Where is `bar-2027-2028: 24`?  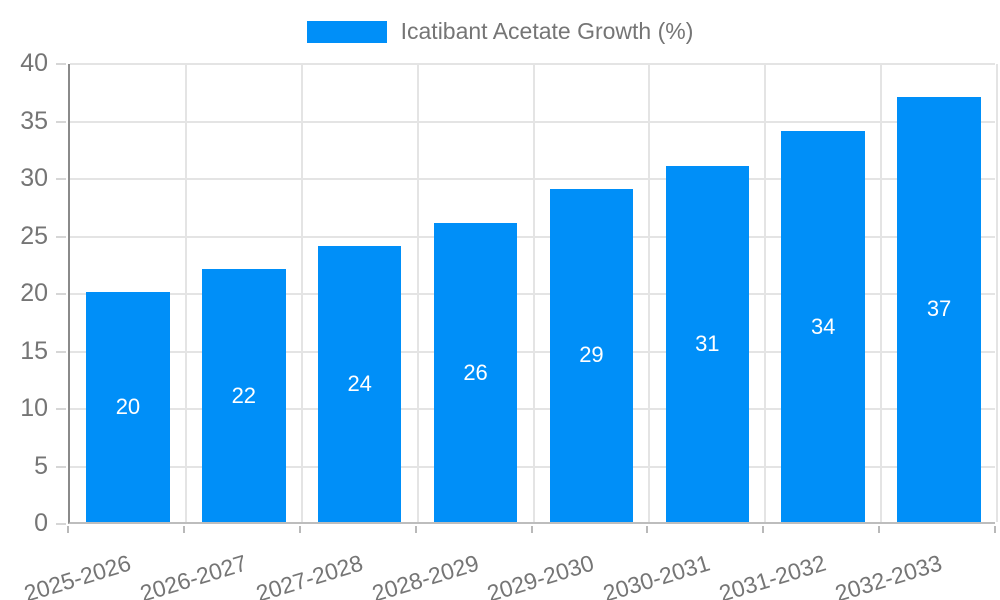 bar-2027-2028: 24 is located at coordinates (359, 384).